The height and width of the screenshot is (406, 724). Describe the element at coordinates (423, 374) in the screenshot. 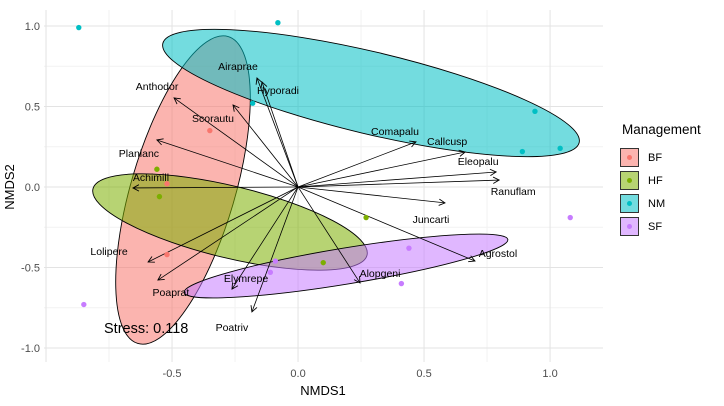

I see `x-tick-label: 0.5` at that location.